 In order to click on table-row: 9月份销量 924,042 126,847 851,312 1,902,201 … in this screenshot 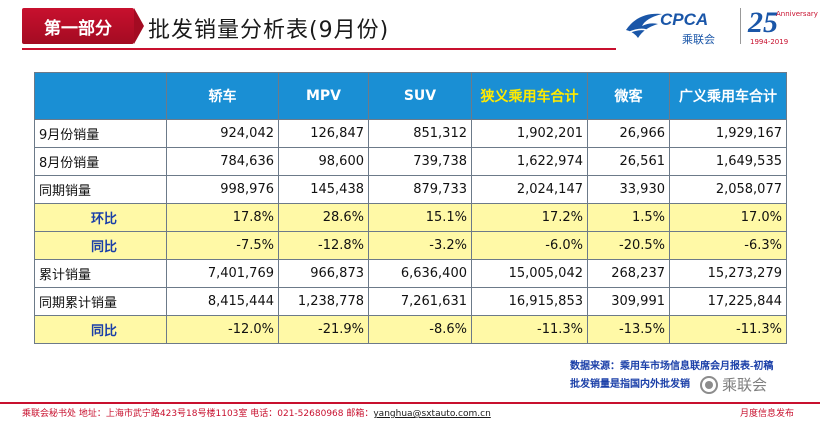, I will do `click(410, 133)`.